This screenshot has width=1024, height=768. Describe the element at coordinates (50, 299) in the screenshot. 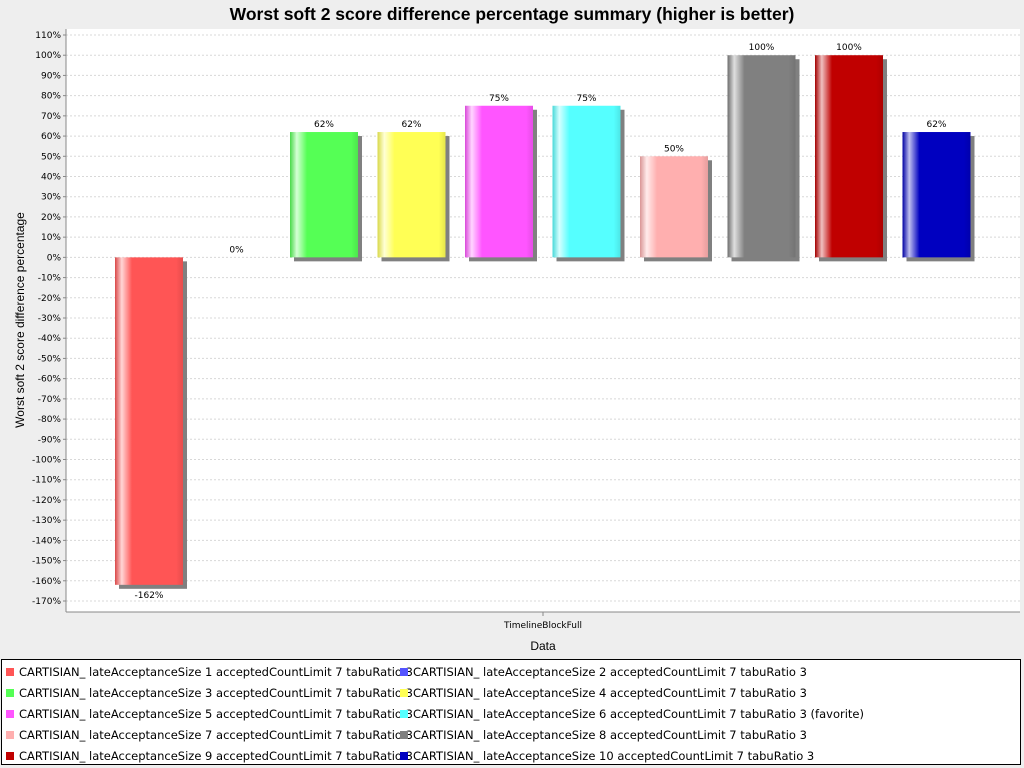

I see `y-tick-label: -20%` at that location.